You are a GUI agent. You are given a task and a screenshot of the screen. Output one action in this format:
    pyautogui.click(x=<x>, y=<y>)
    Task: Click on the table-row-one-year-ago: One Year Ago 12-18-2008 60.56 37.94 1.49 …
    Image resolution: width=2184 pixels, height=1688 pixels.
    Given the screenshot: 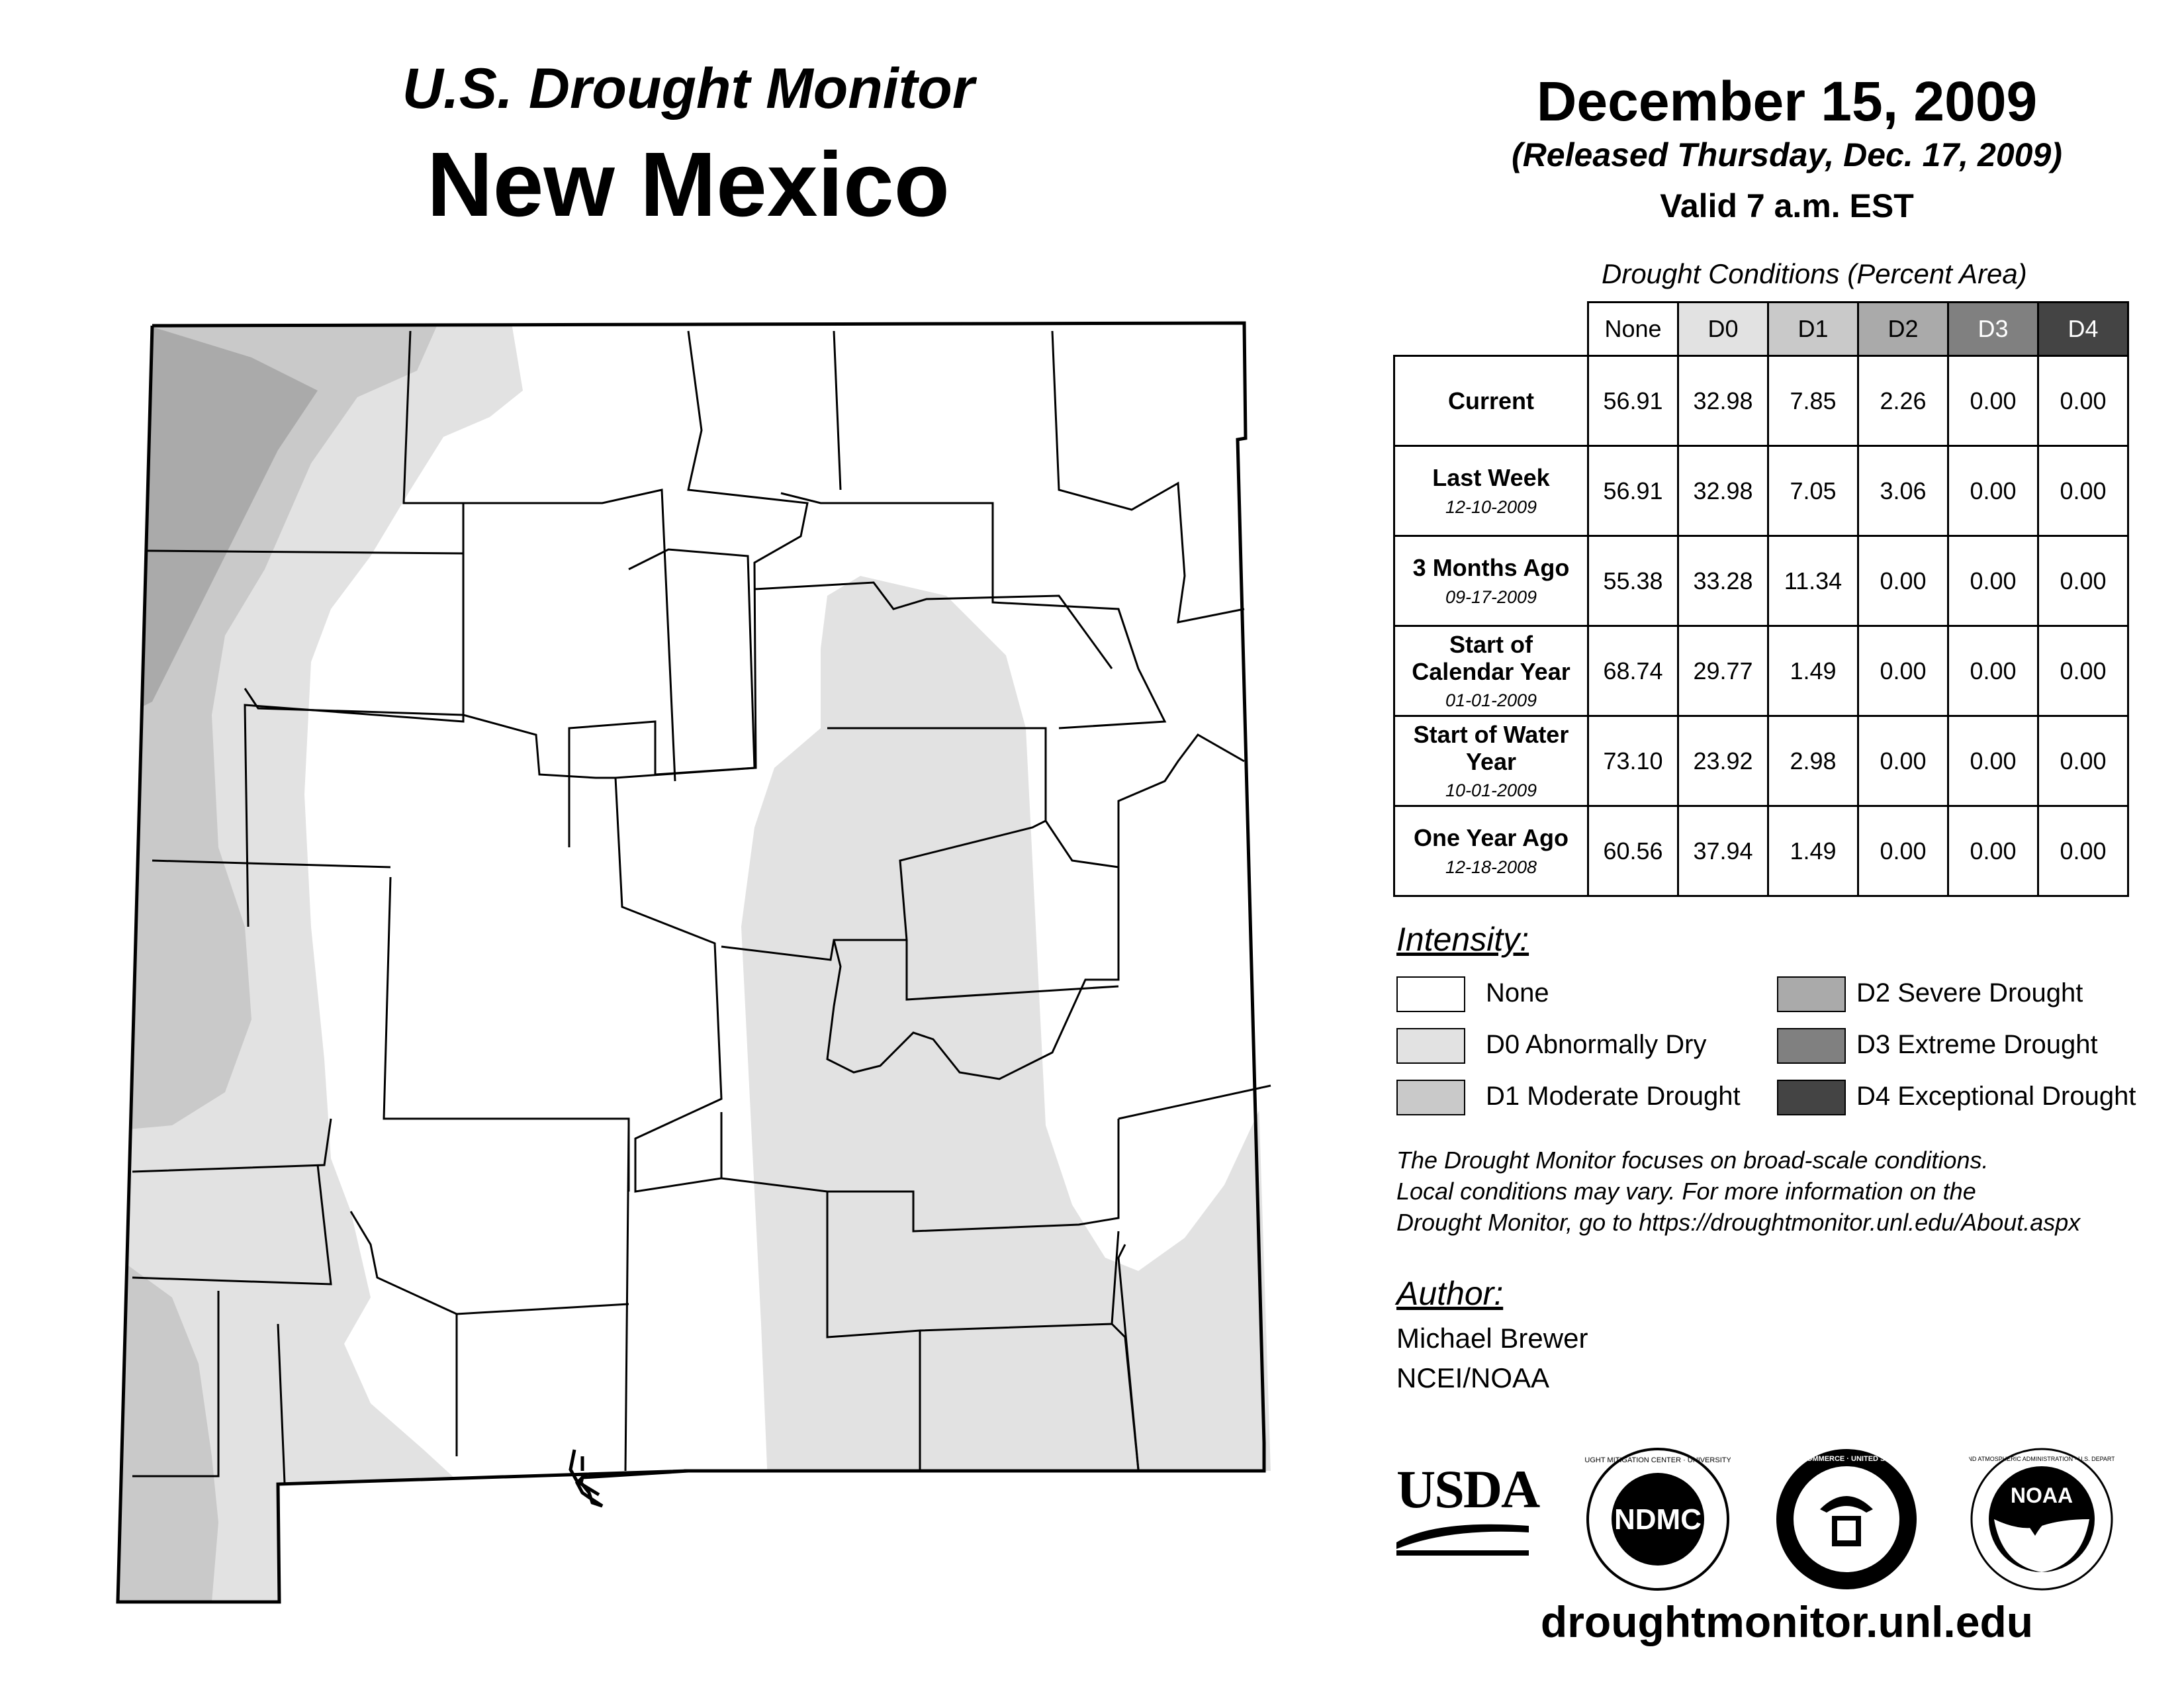 What is the action you would take?
    pyautogui.click(x=1761, y=851)
    